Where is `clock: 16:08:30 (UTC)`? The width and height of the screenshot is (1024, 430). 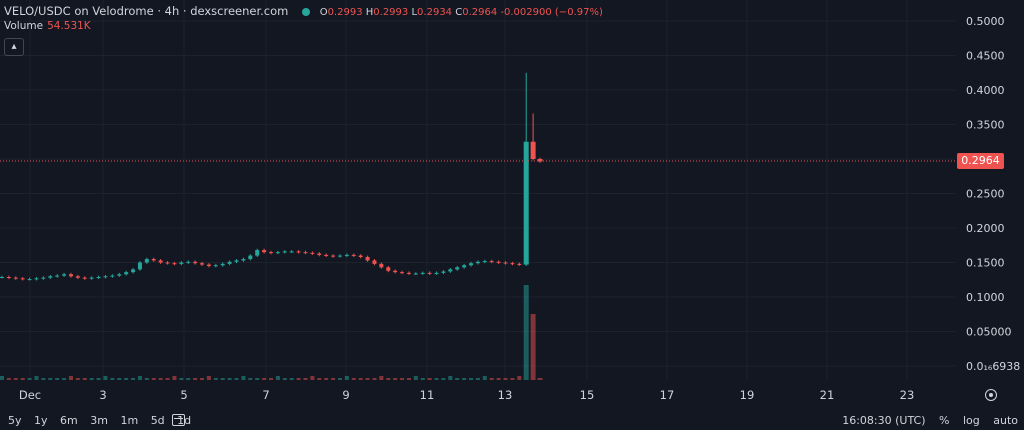
clock: 16:08:30 (UTC) is located at coordinates (884, 420).